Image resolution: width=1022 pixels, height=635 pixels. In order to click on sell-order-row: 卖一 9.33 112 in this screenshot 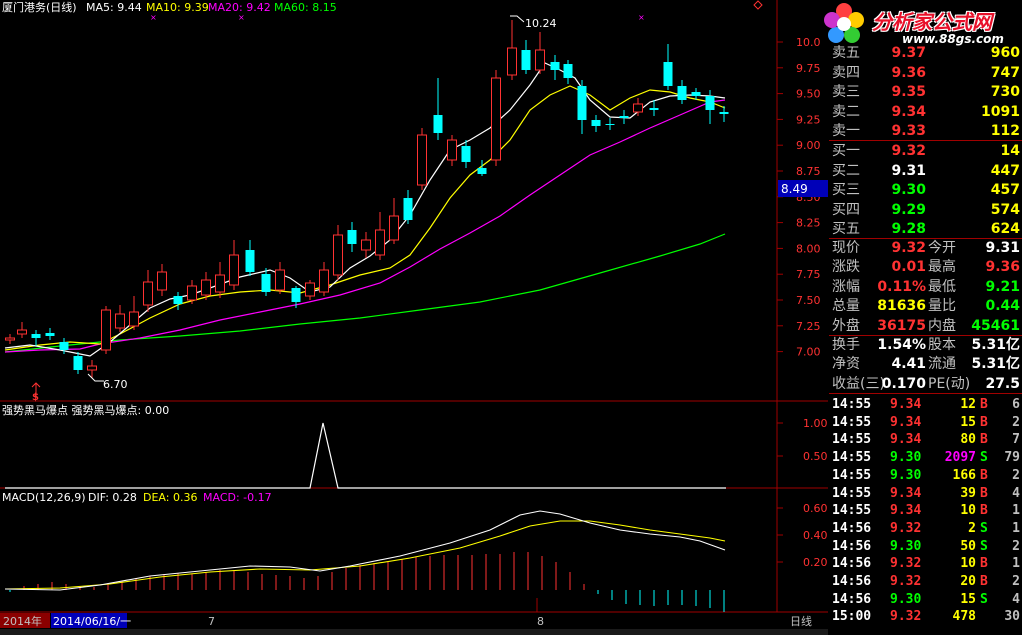, I will do `click(925, 131)`.